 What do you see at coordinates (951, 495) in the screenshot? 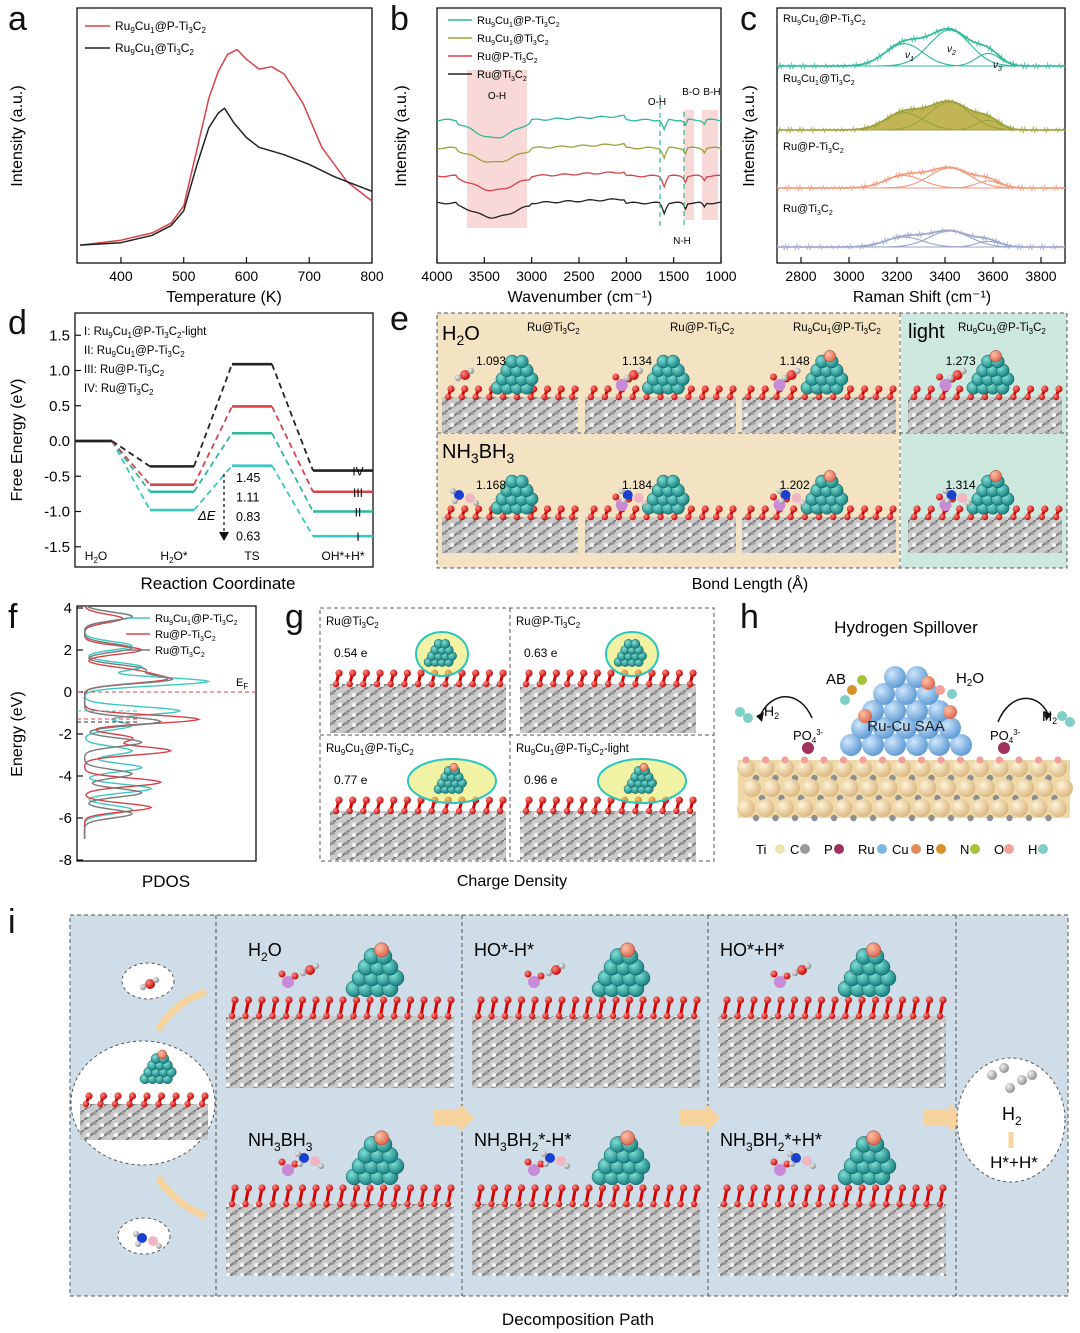
I see `panel-e-n-atom` at bounding box center [951, 495].